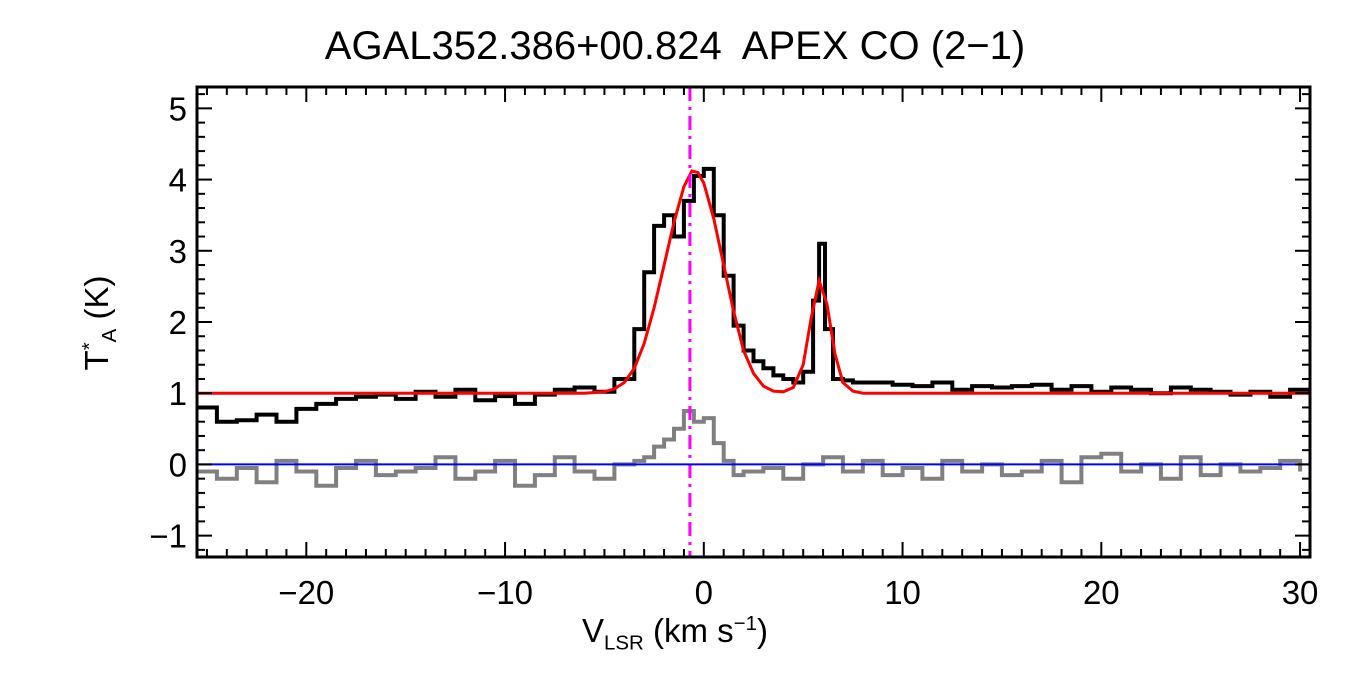 This screenshot has width=1350, height=675. I want to click on x-tick-label: −20, so click(306, 592).